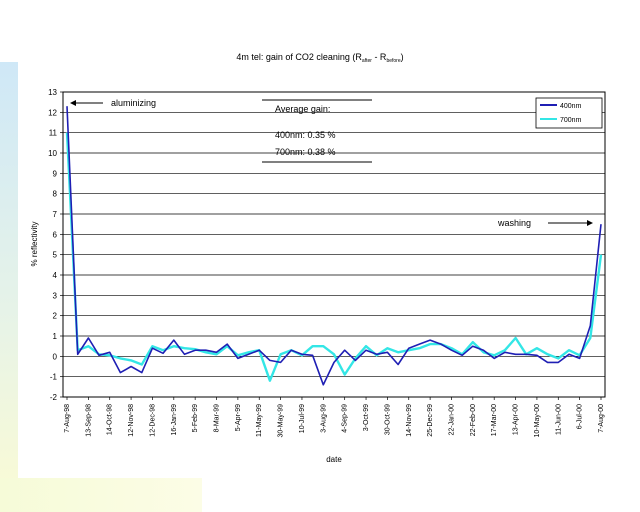 The width and height of the screenshot is (640, 512). What do you see at coordinates (133, 103) in the screenshot?
I see `aluminizing-label: aluminizing` at bounding box center [133, 103].